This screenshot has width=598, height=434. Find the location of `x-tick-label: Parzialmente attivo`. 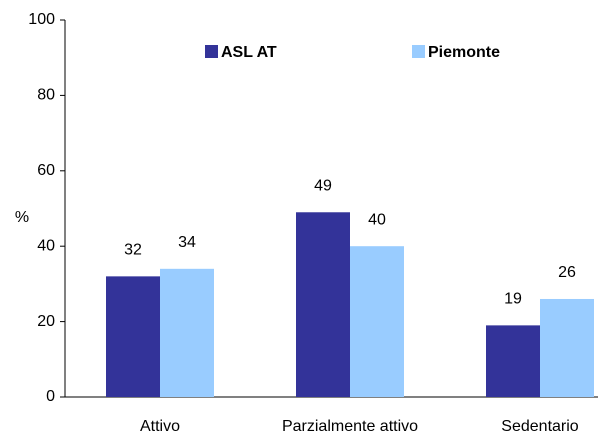

x-tick-label: Parzialmente attivo is located at coordinates (350, 426).